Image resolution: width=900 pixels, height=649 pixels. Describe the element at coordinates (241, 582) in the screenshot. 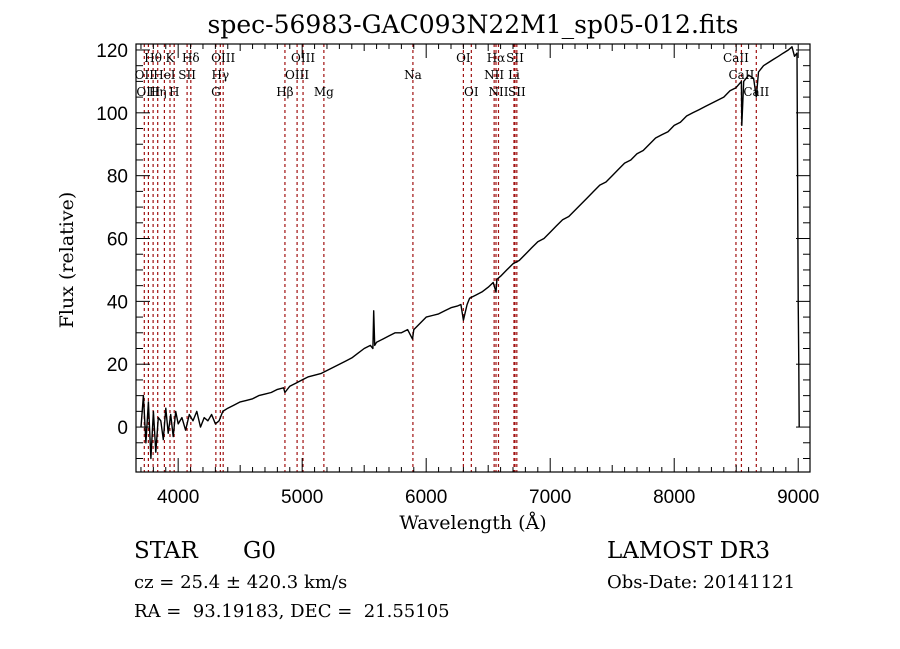

I see `redshift-info: cz = 25.4 ± 420.3 km/s` at that location.